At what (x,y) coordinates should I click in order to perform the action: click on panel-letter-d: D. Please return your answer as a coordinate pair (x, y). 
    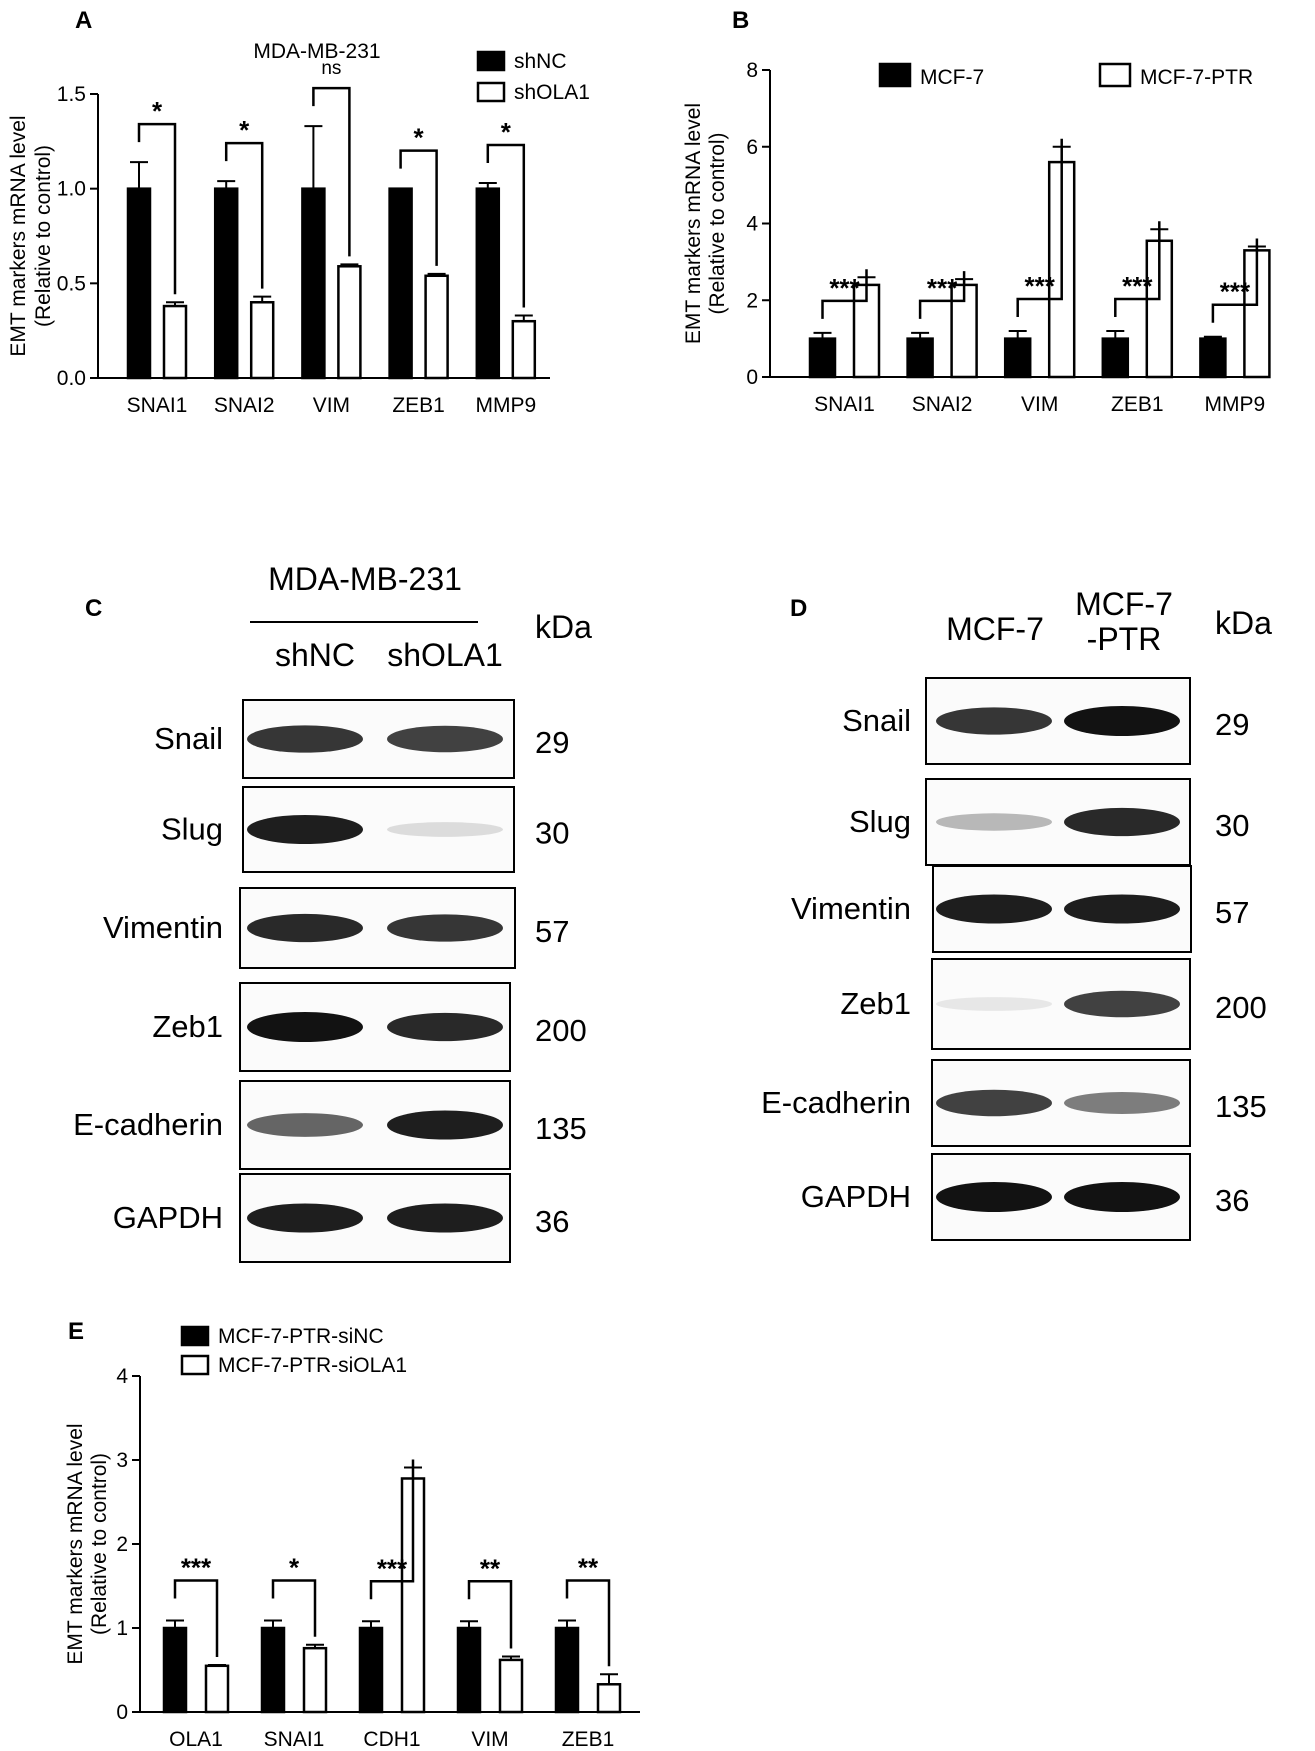
    Looking at the image, I should click on (798, 608).